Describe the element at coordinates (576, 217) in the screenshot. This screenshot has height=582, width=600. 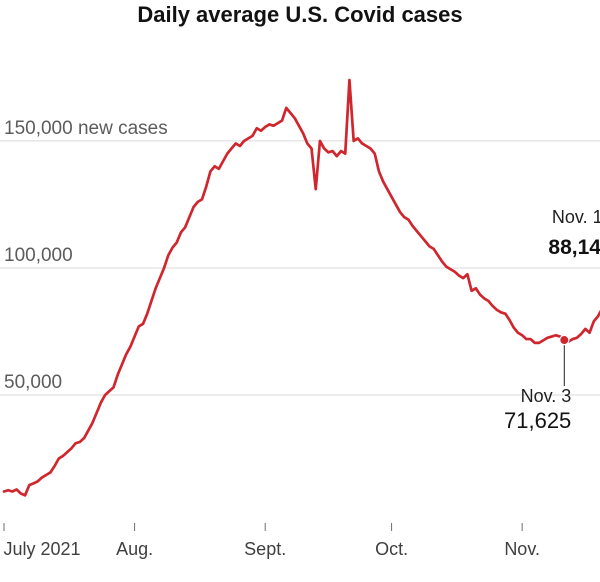
I see `nov-17-date-label: Nov. 17` at that location.